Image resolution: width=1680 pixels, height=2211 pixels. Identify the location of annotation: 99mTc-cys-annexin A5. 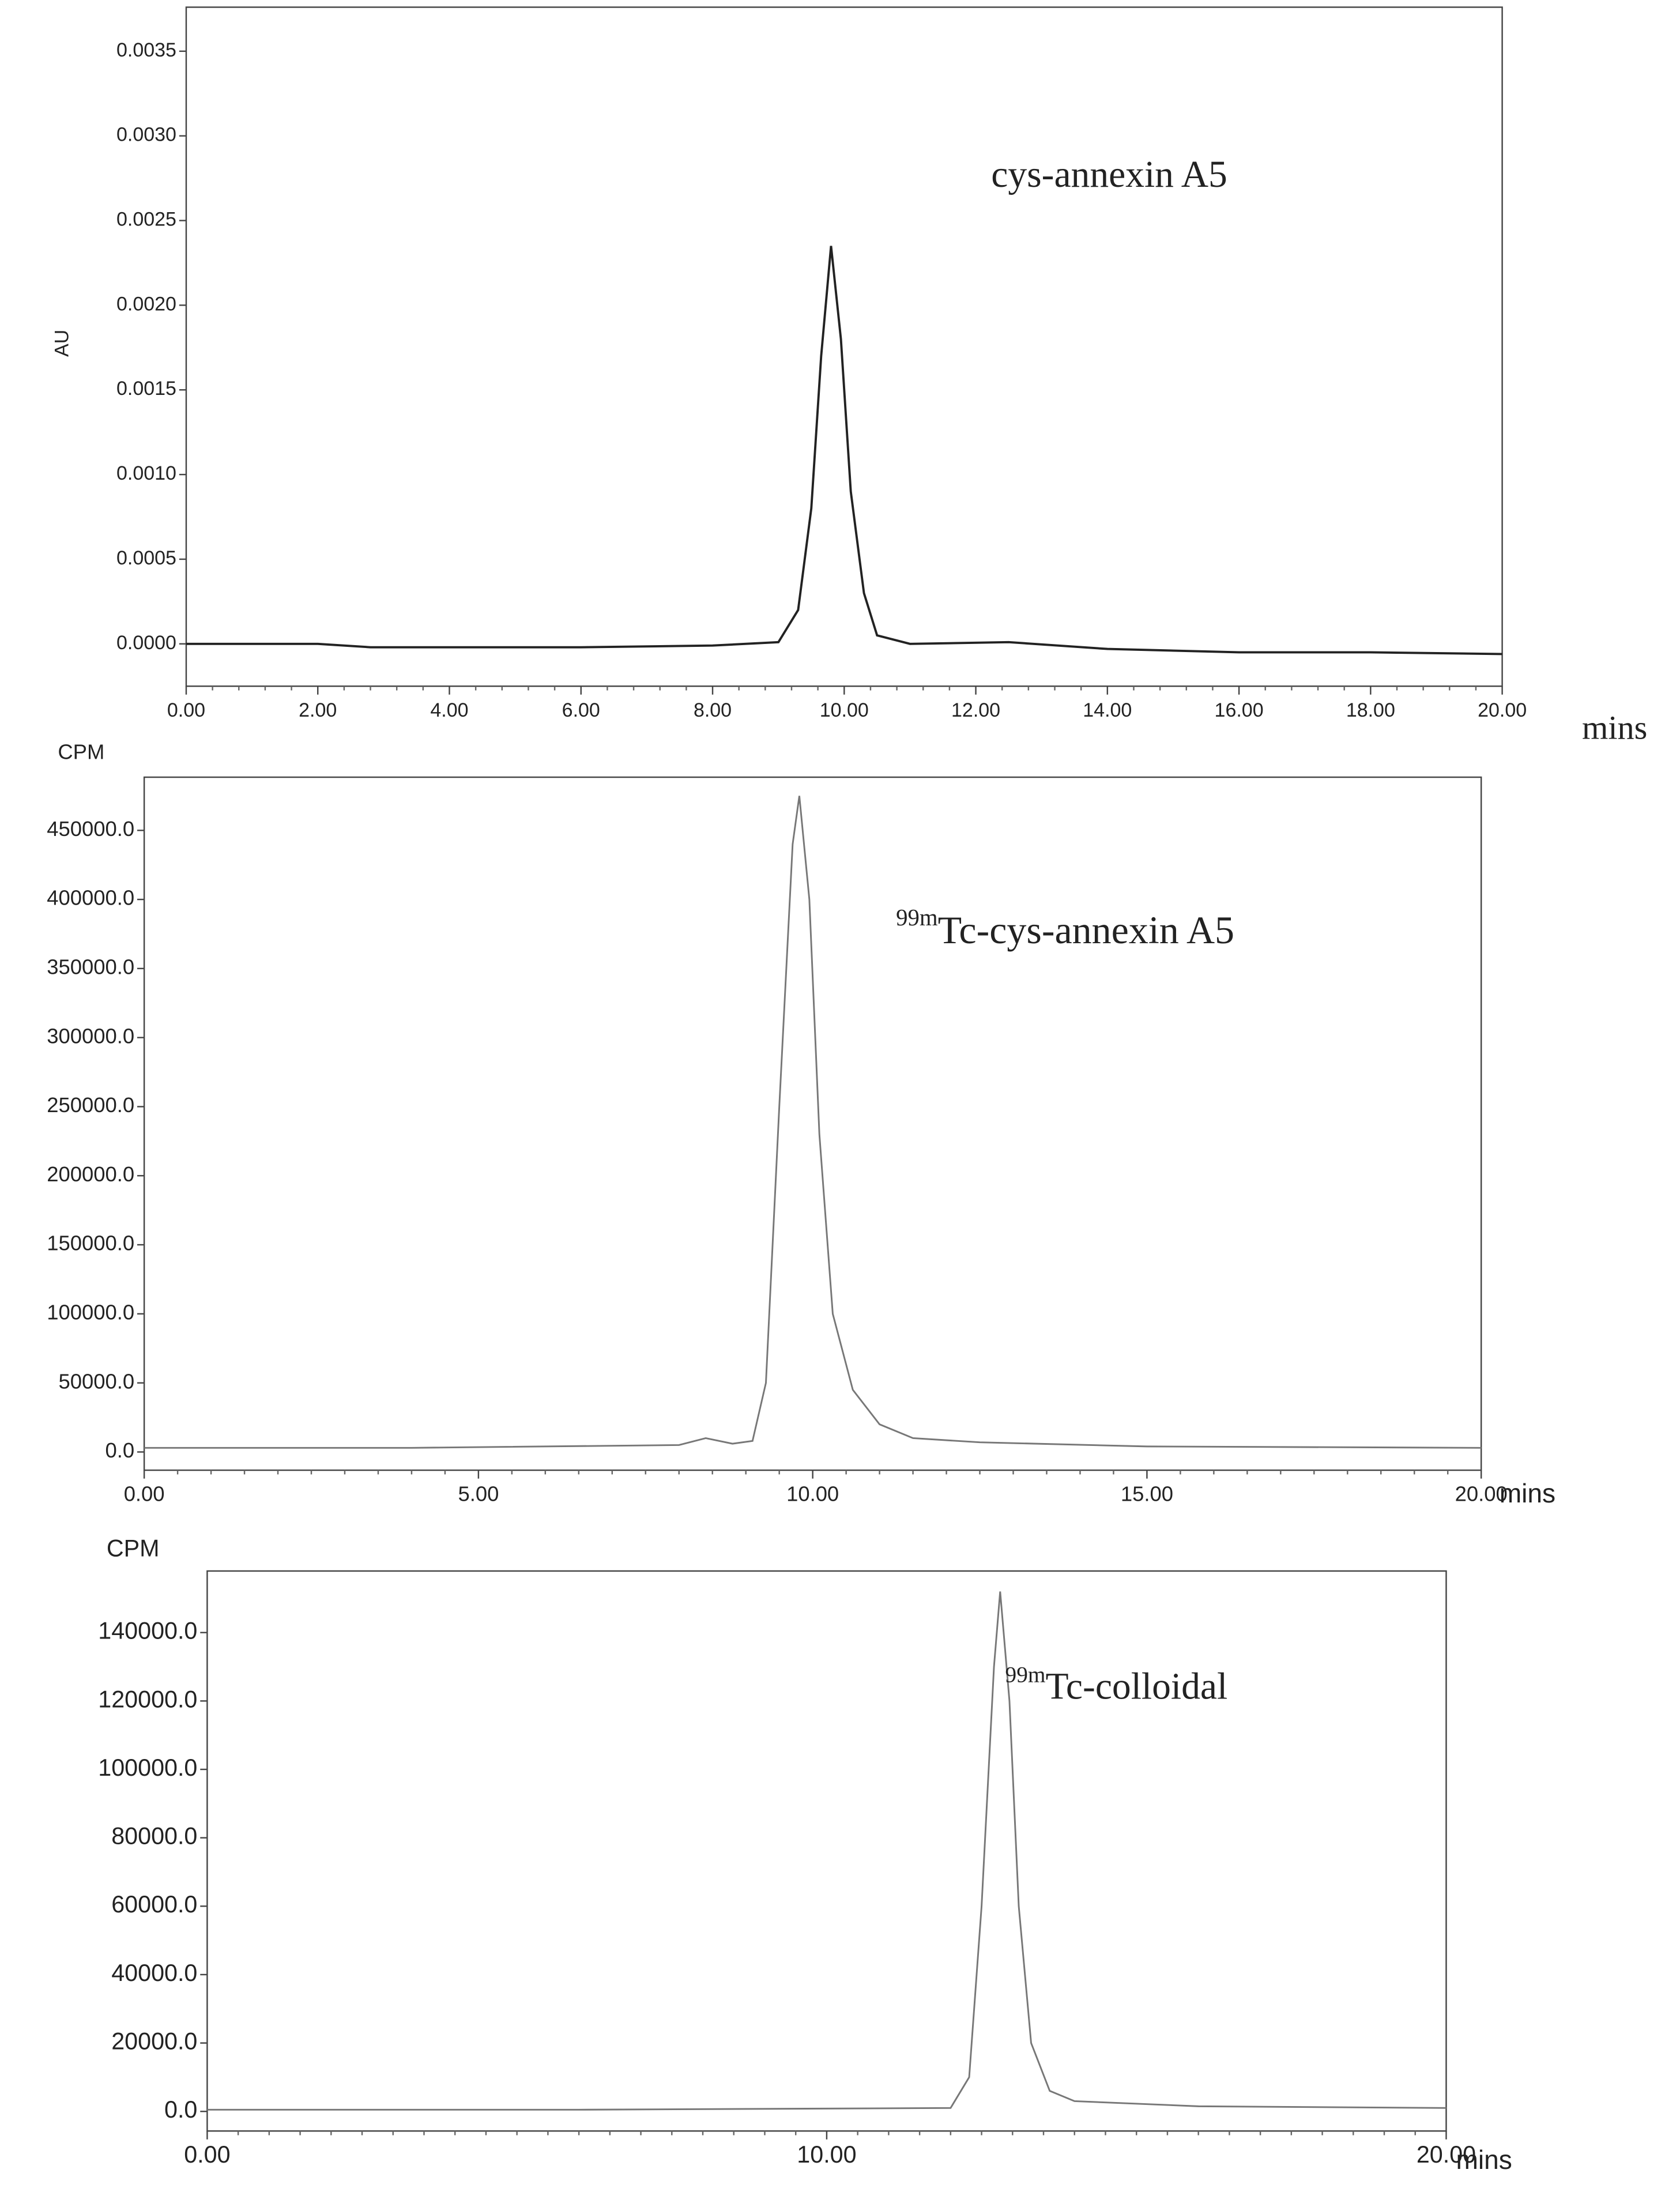
(1065, 928).